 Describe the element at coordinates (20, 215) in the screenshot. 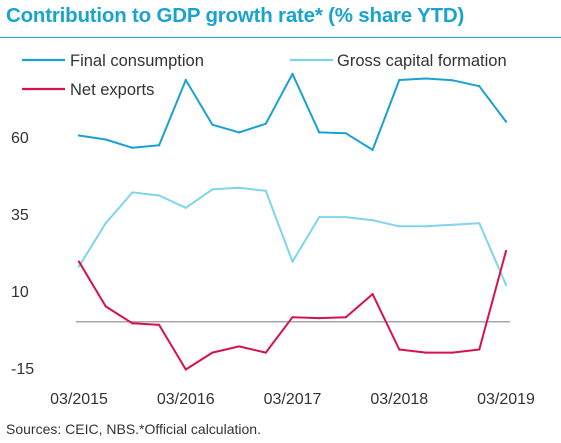

I see `y-tick-label: 35` at that location.